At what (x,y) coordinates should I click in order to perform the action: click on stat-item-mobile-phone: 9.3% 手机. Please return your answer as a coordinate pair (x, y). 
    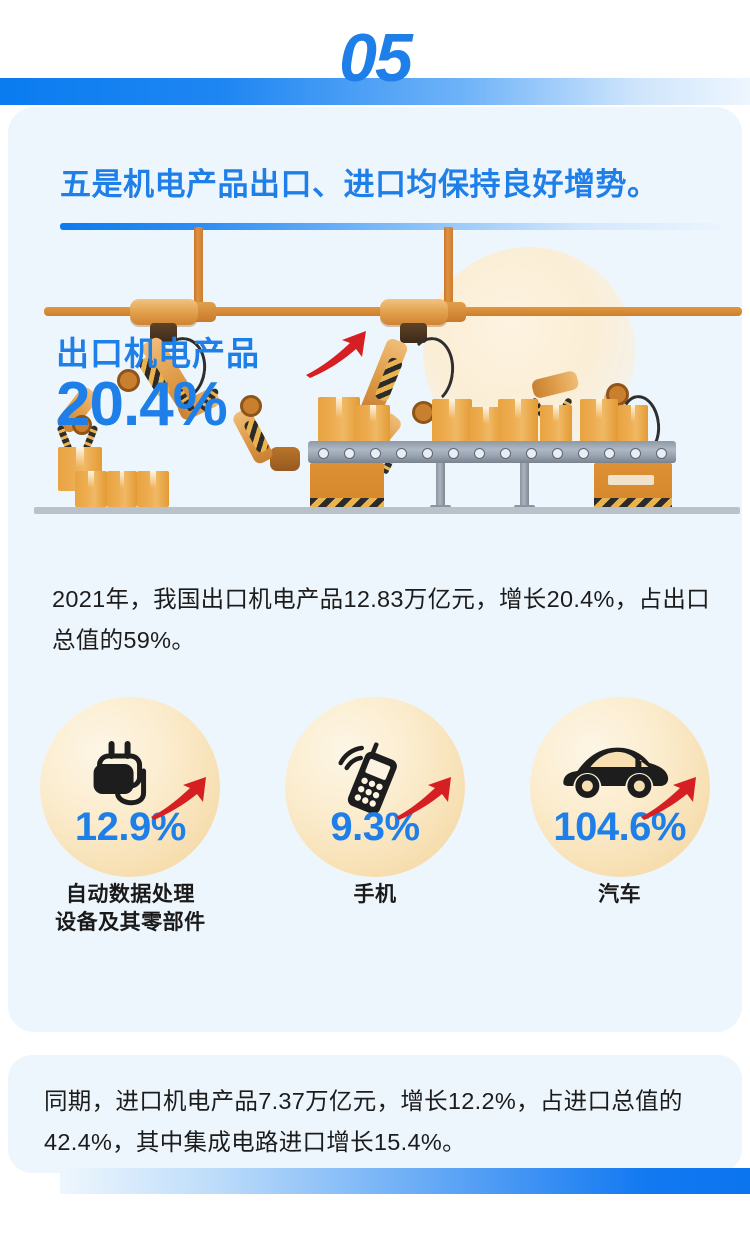
    Looking at the image, I should click on (375, 847).